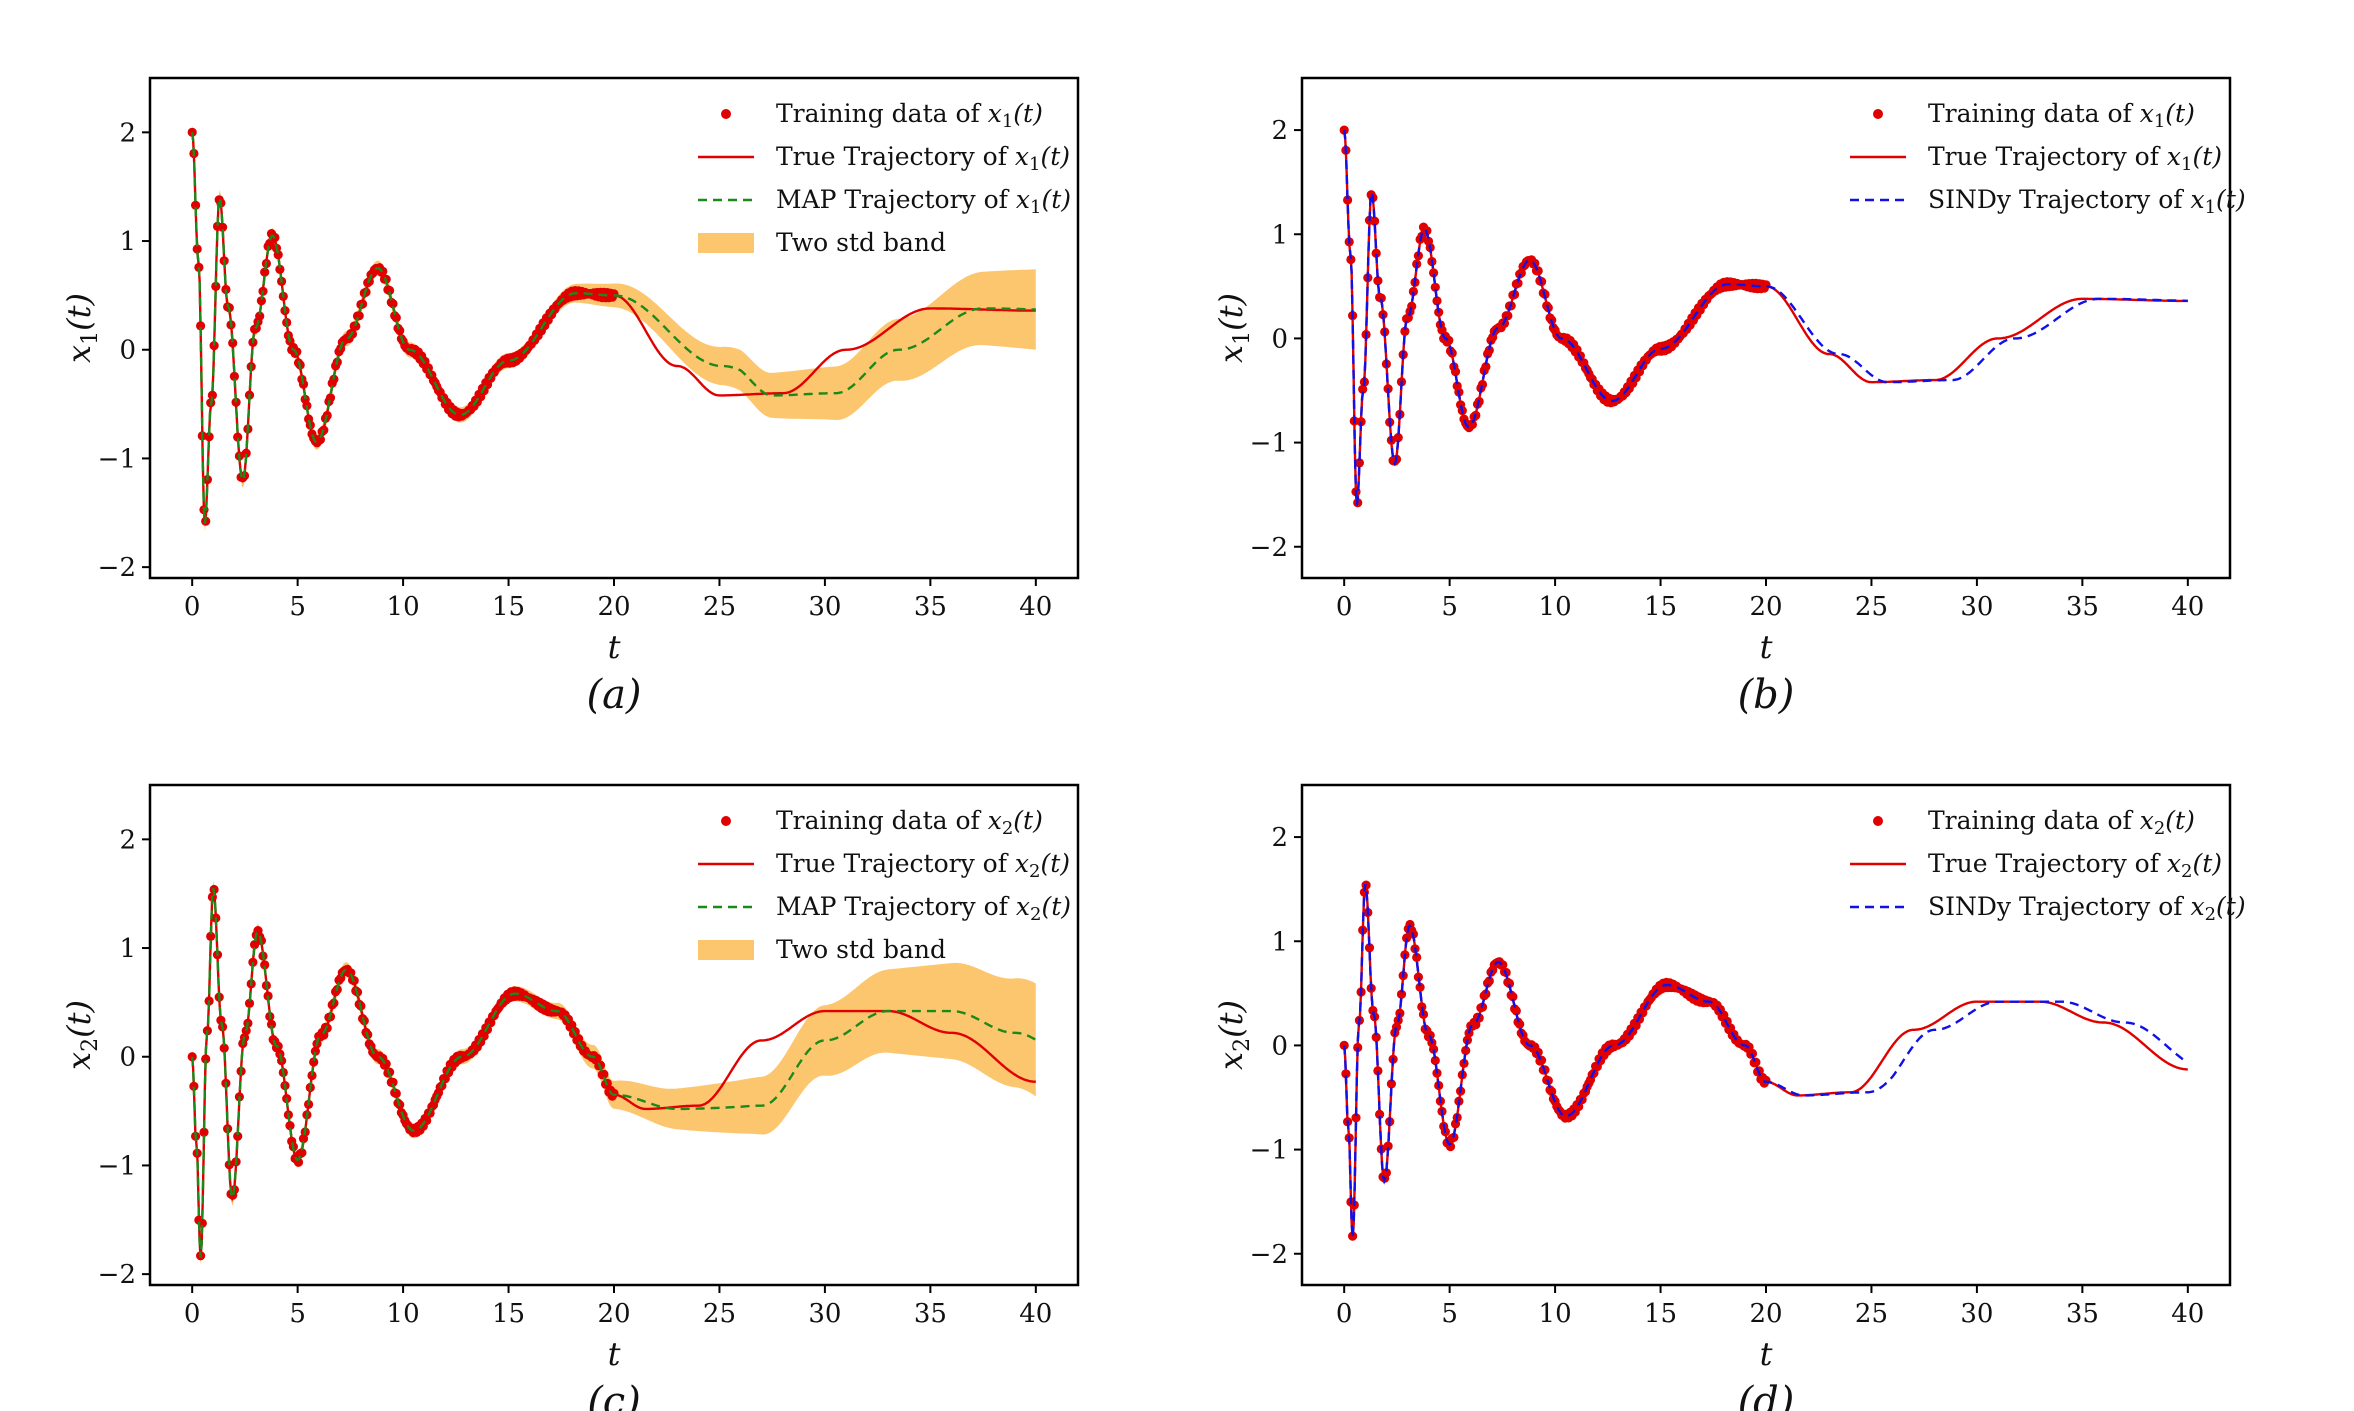 The image size is (2354, 1411). What do you see at coordinates (614, 1395) in the screenshot?
I see `panel-caption: (c)` at bounding box center [614, 1395].